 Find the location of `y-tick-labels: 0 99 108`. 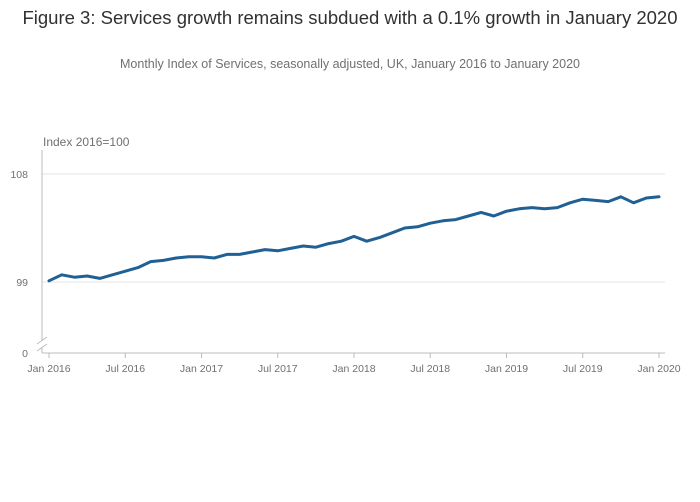

y-tick-labels: 0 99 108 is located at coordinates (19, 264).